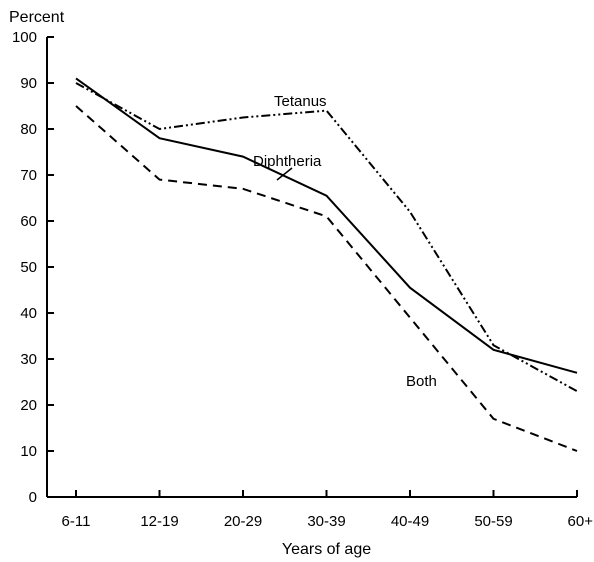 The height and width of the screenshot is (562, 594). Describe the element at coordinates (159, 521) in the screenshot. I see `x-tick-label: 12-19` at that location.